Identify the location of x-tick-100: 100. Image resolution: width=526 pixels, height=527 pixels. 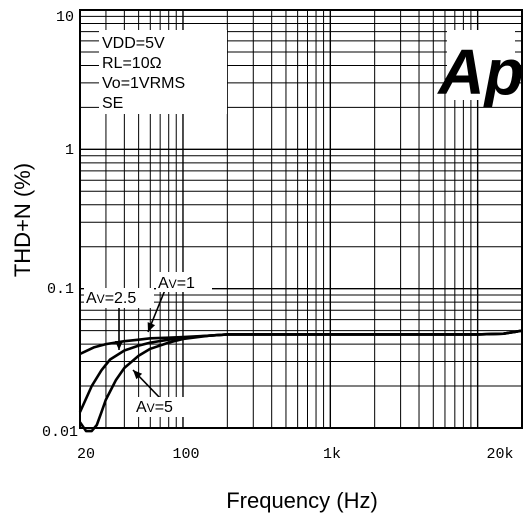
(185, 454).